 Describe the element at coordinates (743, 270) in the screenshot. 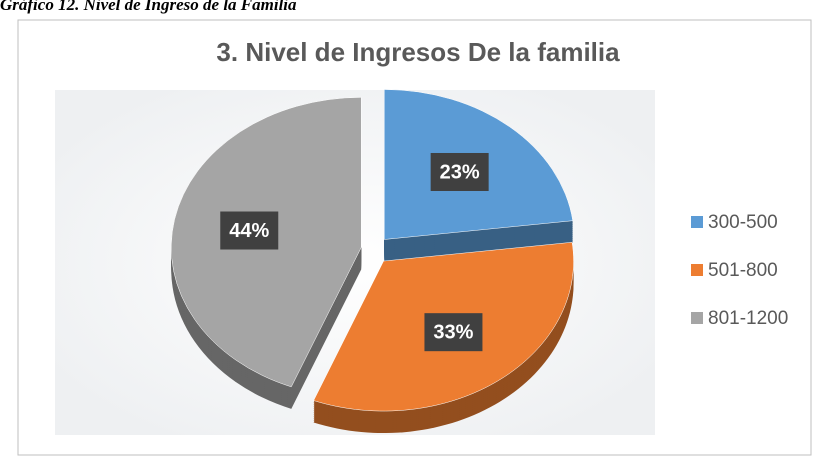

I see `legend-label: 501-800` at that location.